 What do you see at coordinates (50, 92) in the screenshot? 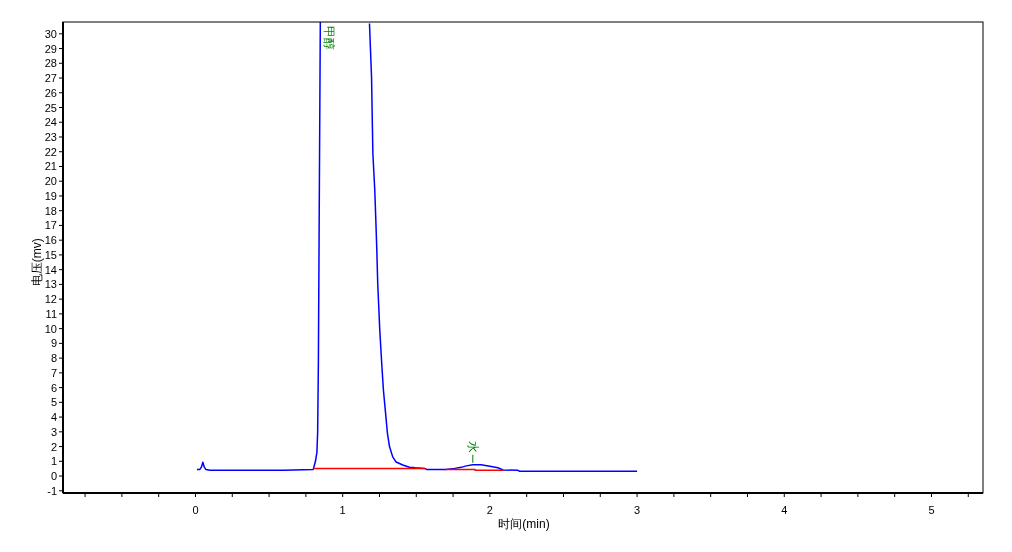
I see `y-tick-label: 26` at bounding box center [50, 92].